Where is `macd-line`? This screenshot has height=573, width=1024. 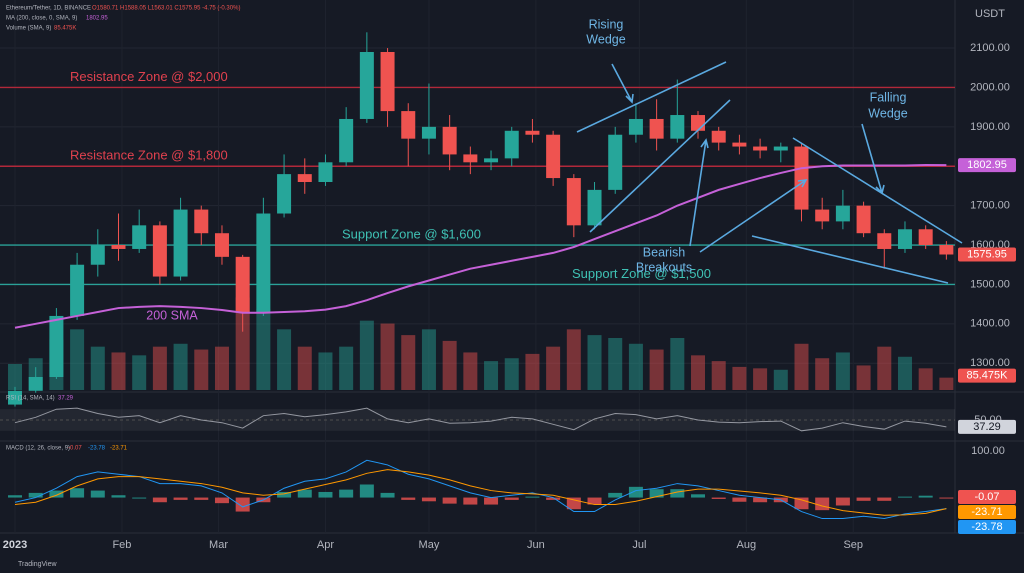
macd-line is located at coordinates (480, 489).